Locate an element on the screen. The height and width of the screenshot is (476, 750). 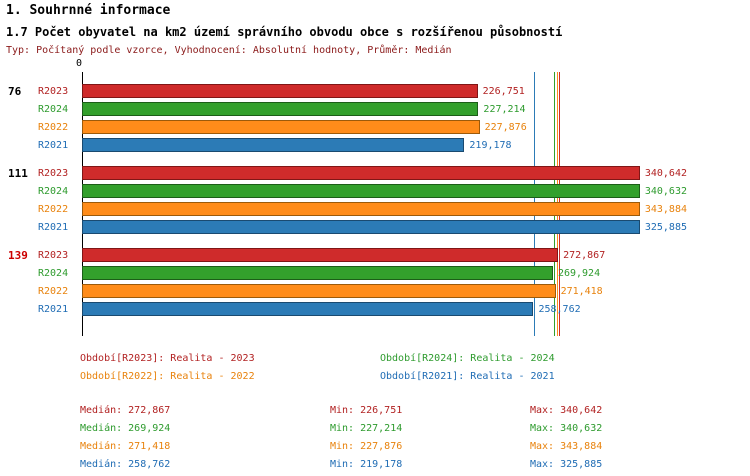
bar-track: 340,642 is located at coordinates (384, 173).